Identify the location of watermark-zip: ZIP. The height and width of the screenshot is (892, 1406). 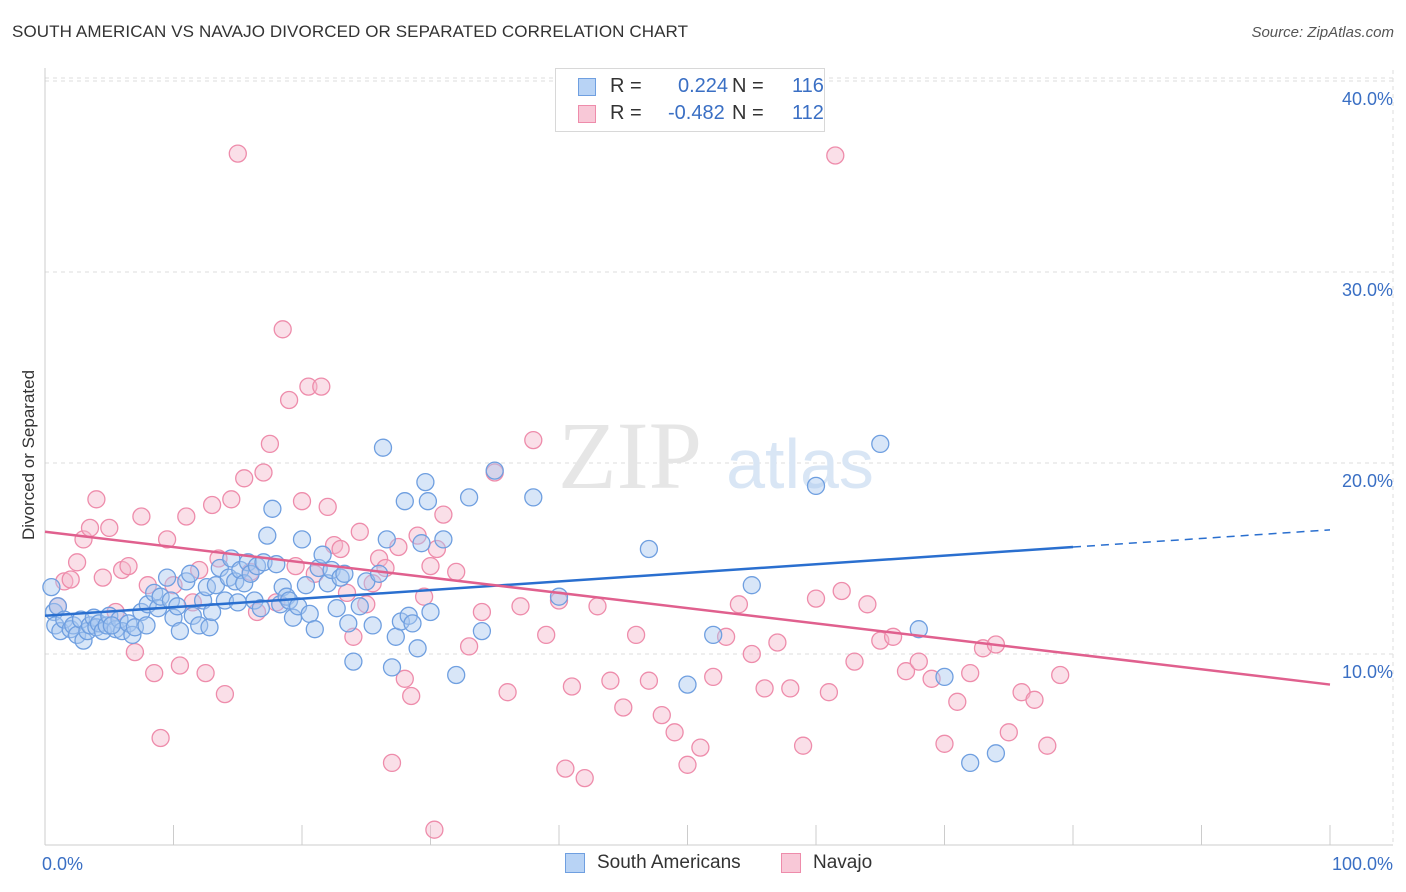
(630, 455).